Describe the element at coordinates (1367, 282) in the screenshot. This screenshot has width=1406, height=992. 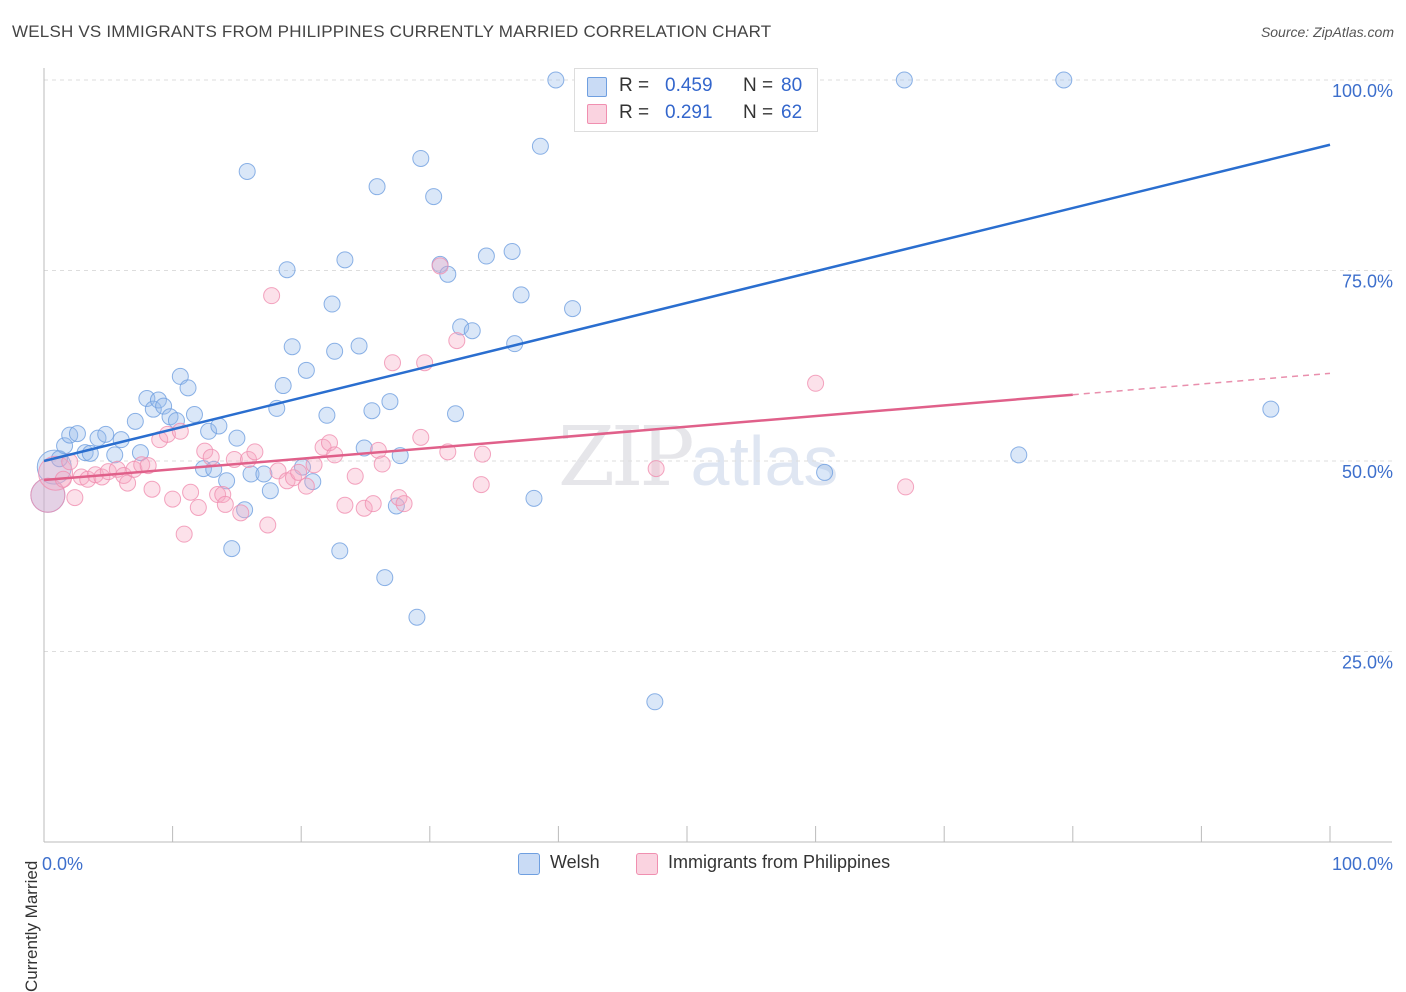
I see `y-tick-label-75: 75.0%` at that location.